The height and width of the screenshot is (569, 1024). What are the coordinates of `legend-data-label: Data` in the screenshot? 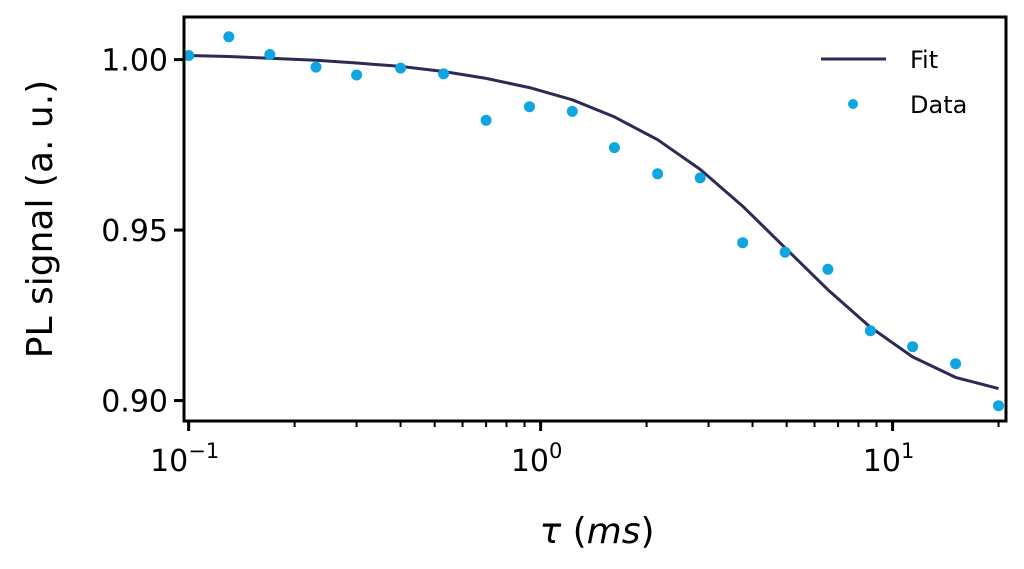 It's located at (938, 105).